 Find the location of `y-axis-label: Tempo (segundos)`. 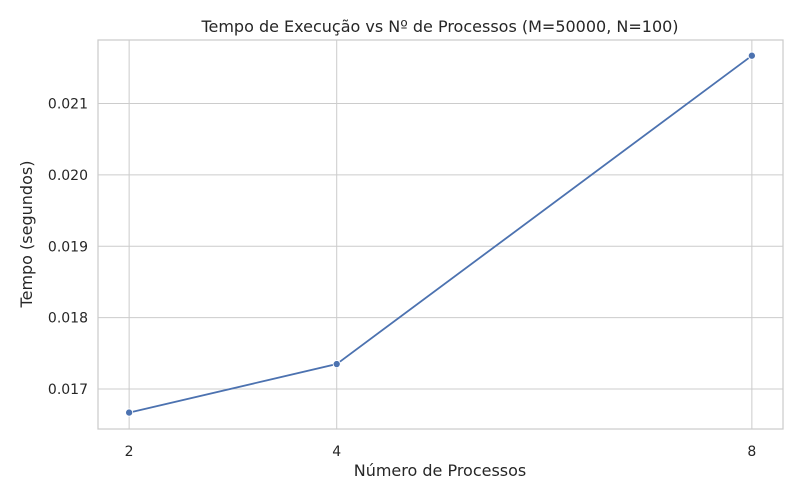

y-axis-label: Tempo (segundos) is located at coordinates (26, 235).